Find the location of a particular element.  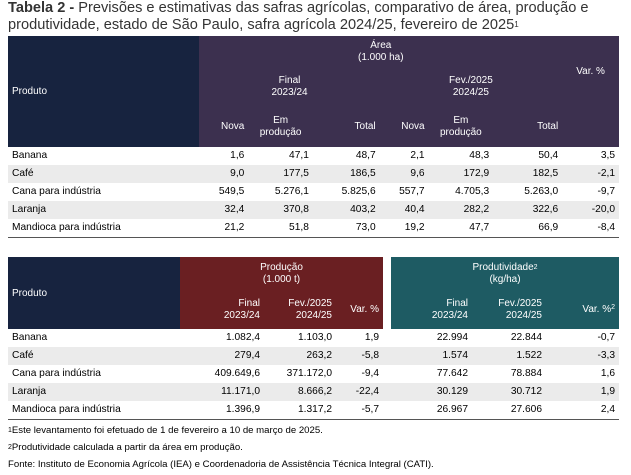

area-cell: 182,5 is located at coordinates (528, 174).